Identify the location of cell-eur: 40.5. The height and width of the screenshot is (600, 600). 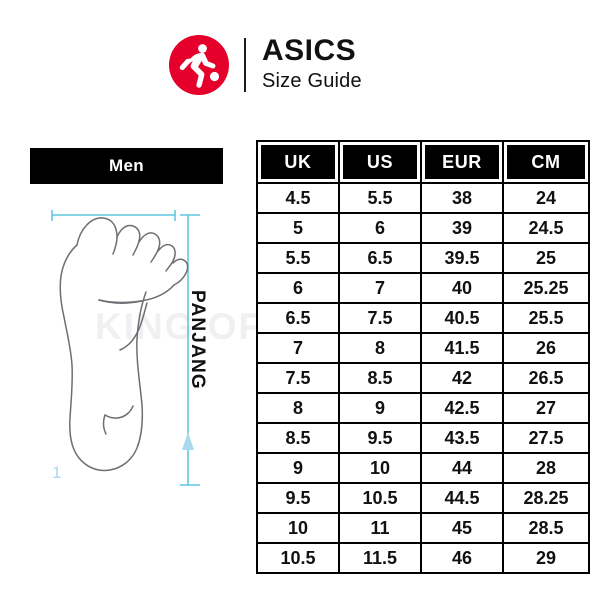
(462, 318).